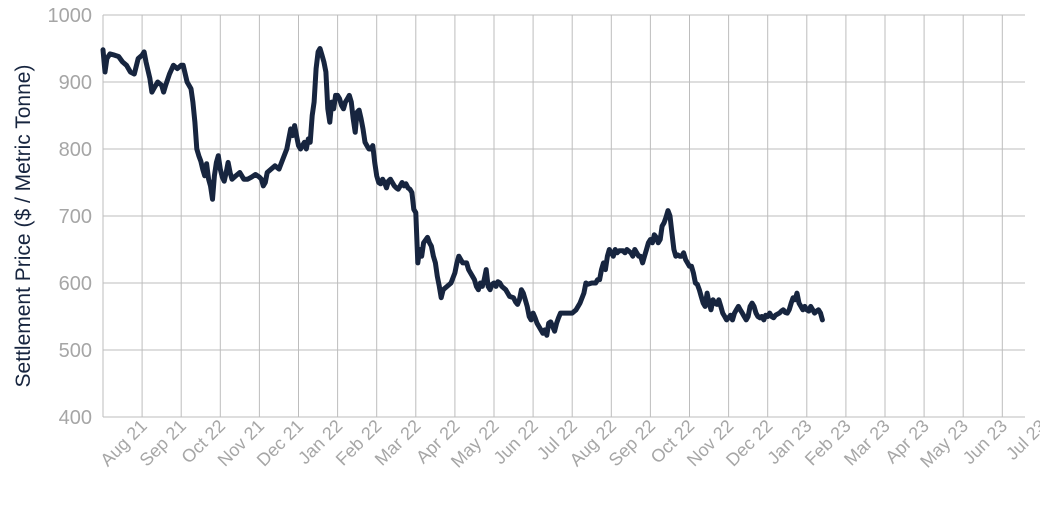  Describe the element at coordinates (70, 16) in the screenshot. I see `y-tick-label: 1000` at that location.